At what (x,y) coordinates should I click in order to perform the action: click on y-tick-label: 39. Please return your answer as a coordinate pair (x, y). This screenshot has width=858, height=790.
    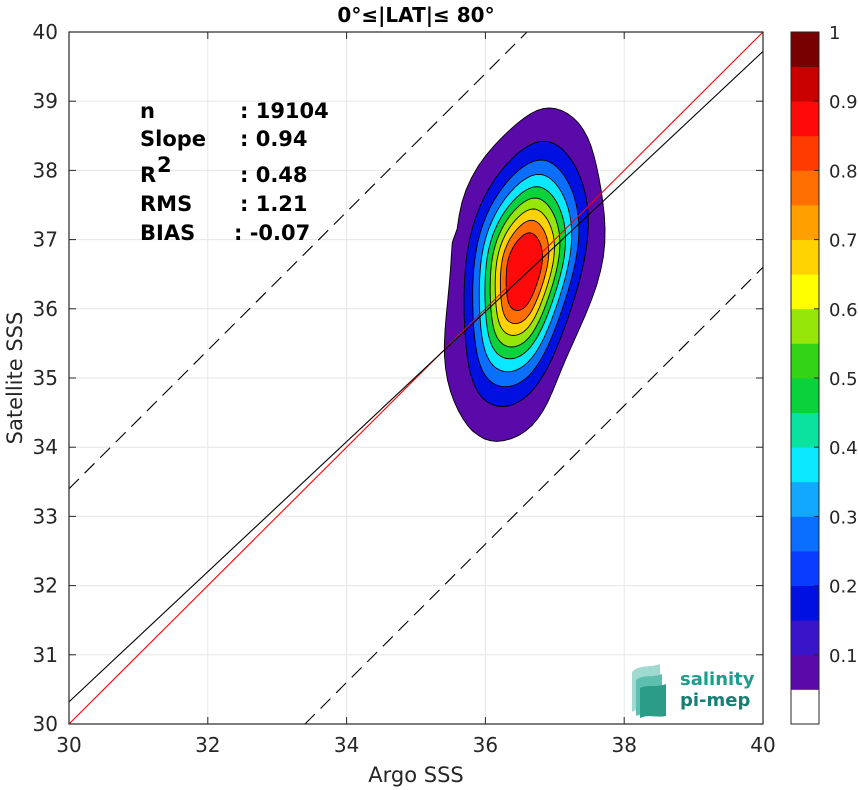
    Looking at the image, I should click on (45, 101).